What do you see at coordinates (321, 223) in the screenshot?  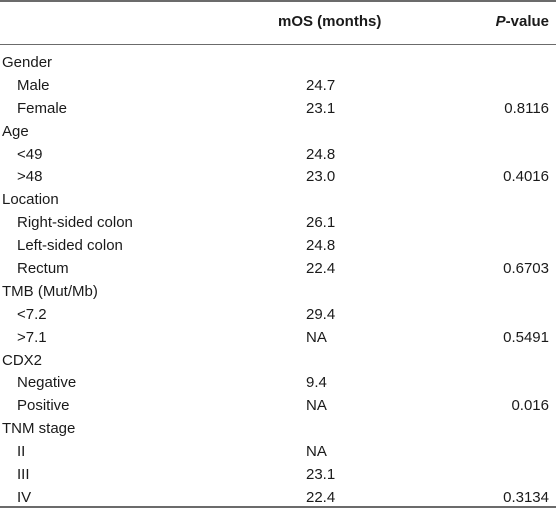 I see `mos-value: 26.1` at bounding box center [321, 223].